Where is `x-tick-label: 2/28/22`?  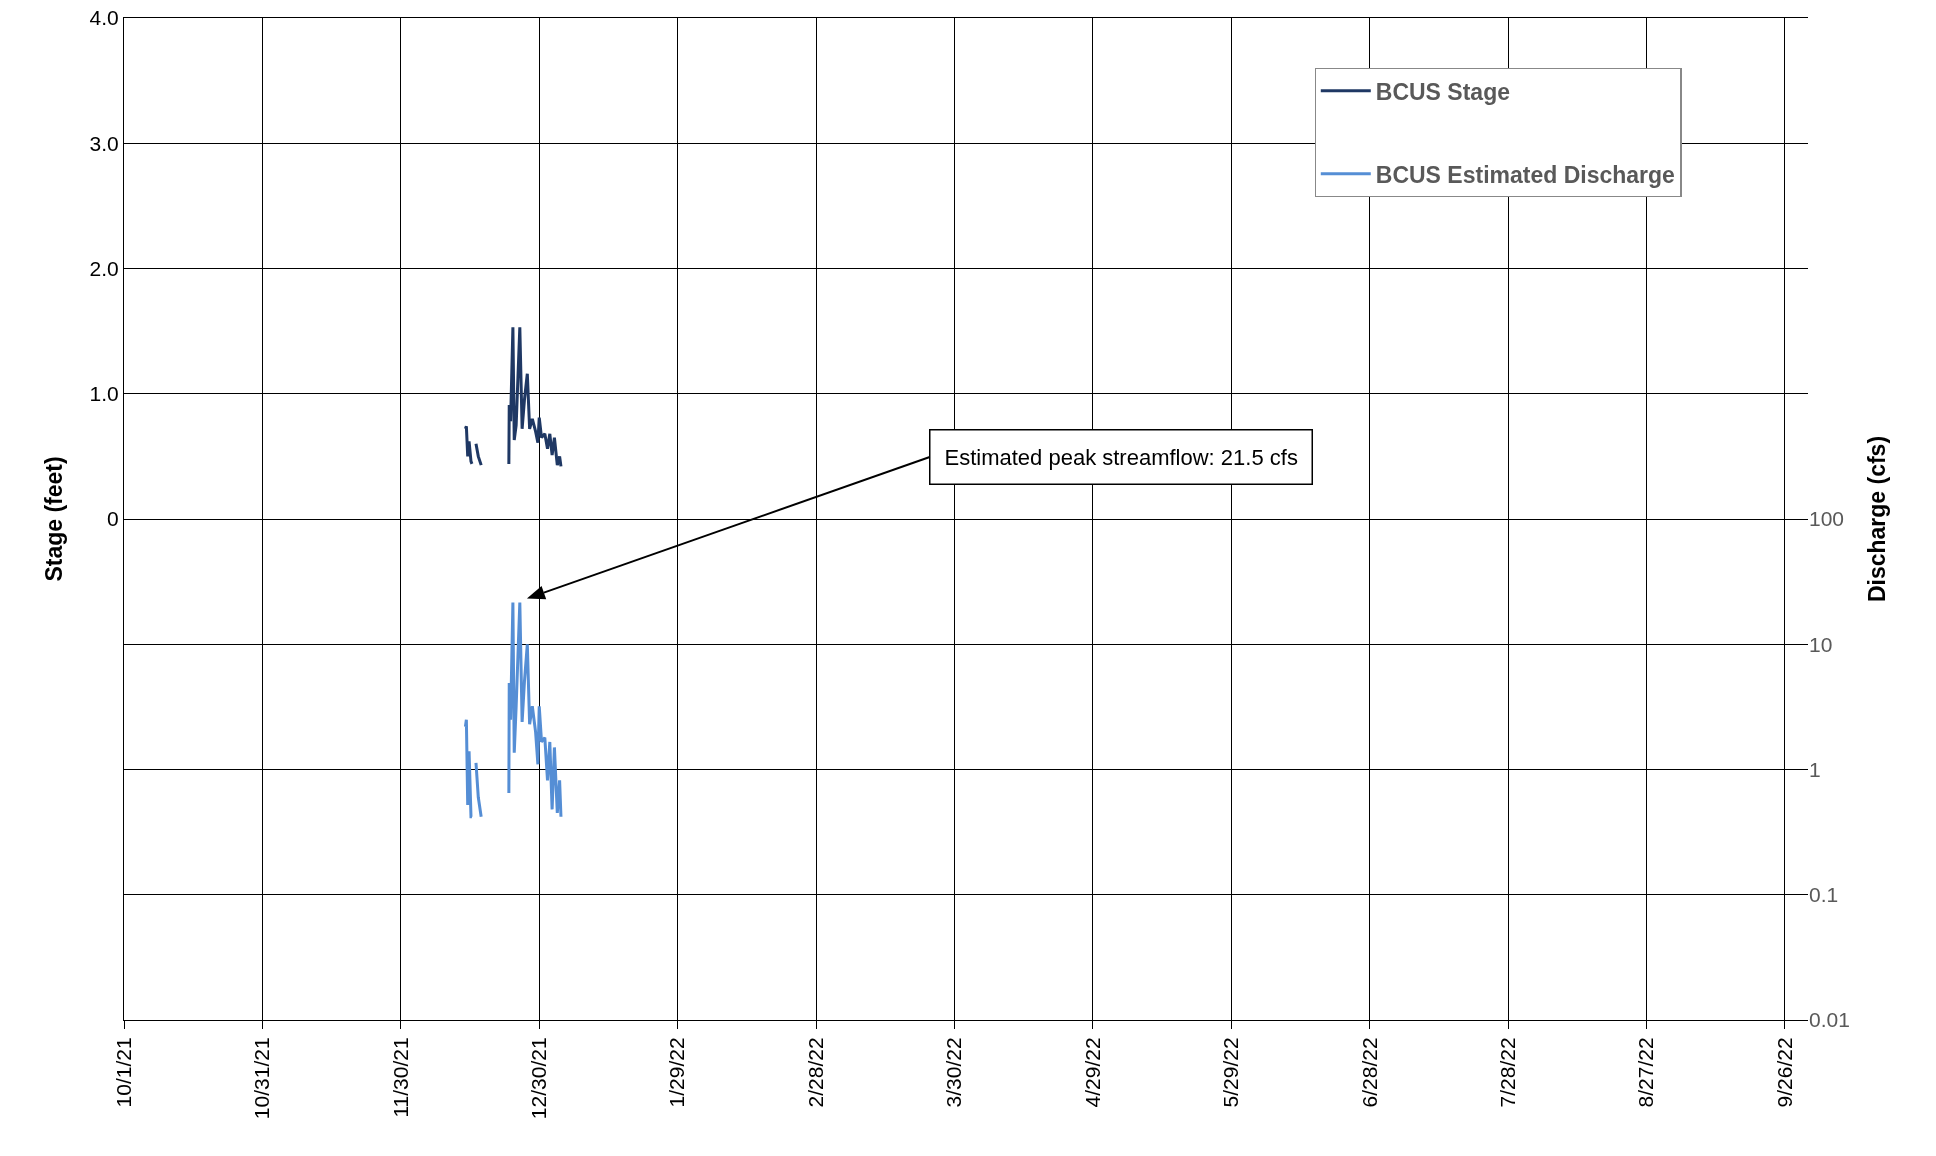 x-tick-label: 2/28/22 is located at coordinates (815, 1072).